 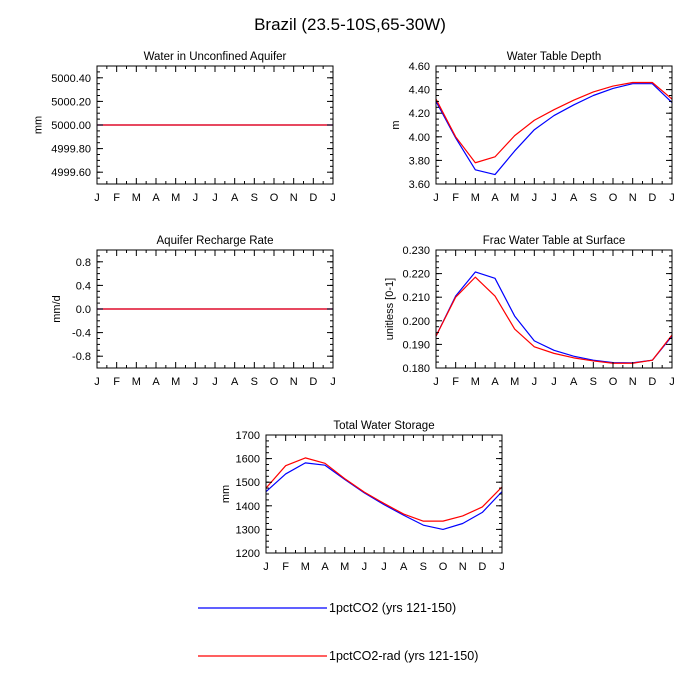 I want to click on legend-label: 1pctCO2-rad (yrs 121-150), so click(x=403, y=656).